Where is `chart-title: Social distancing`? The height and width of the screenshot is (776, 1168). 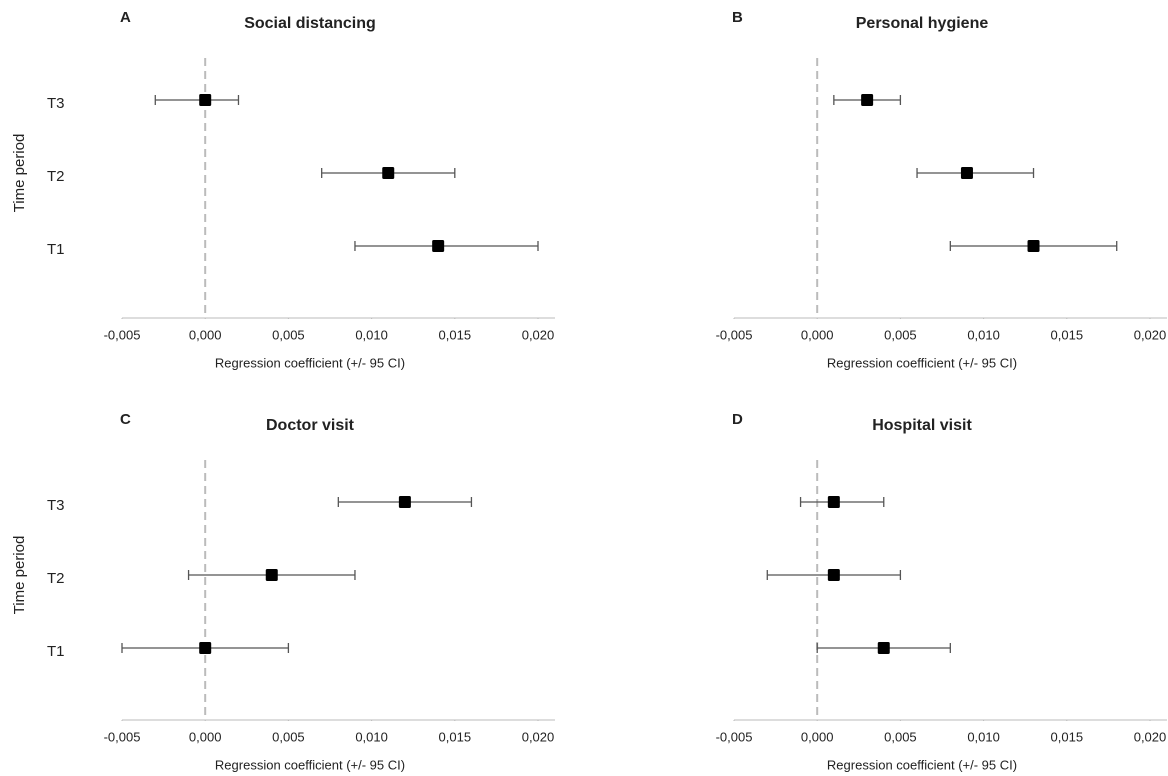 chart-title: Social distancing is located at coordinates (310, 23).